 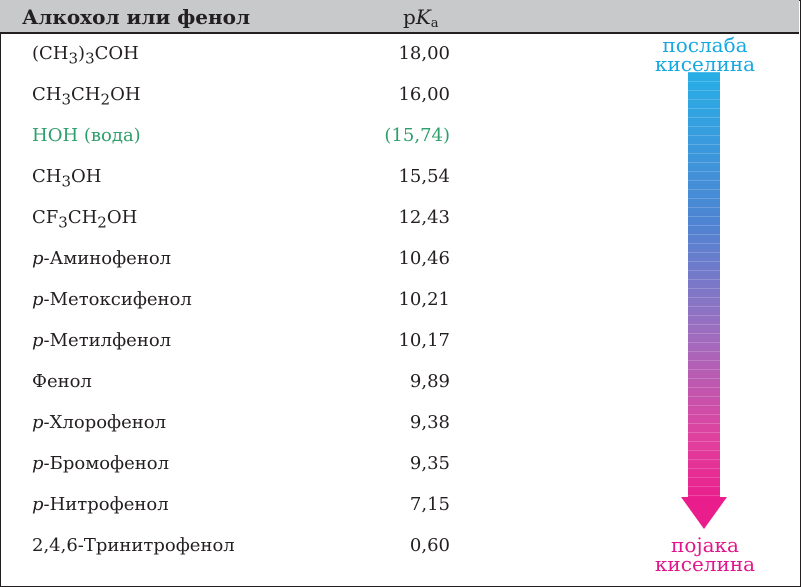 I want to click on compound-name: CH3CH2OH, so click(x=86, y=96).